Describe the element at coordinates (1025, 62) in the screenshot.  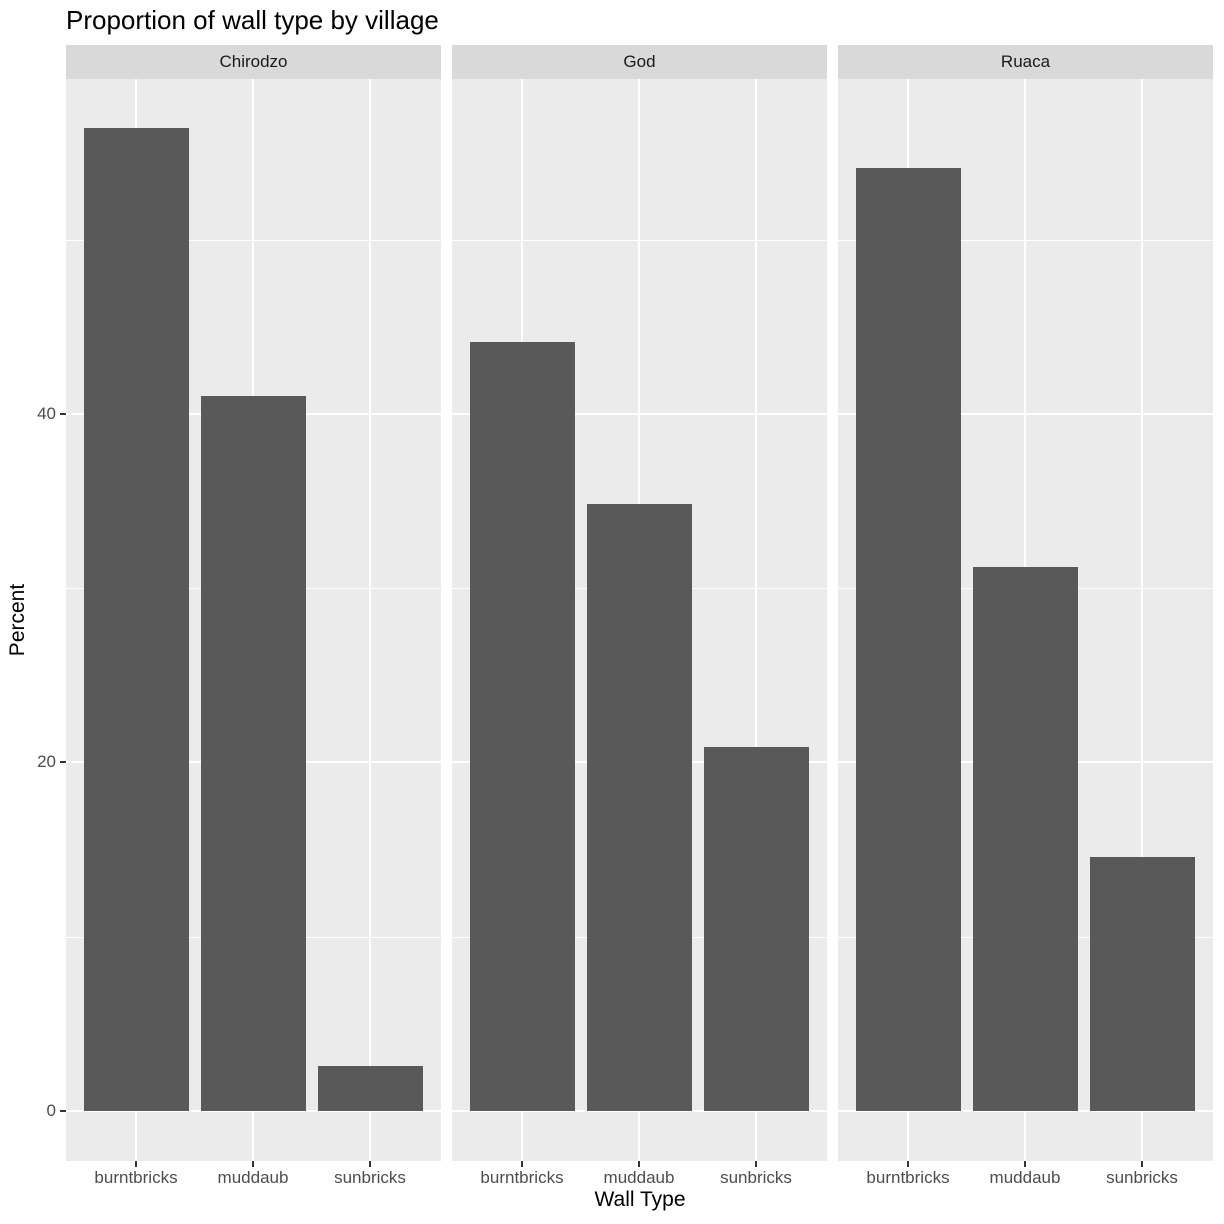
I see `facet-strip-label: Ruaca` at that location.